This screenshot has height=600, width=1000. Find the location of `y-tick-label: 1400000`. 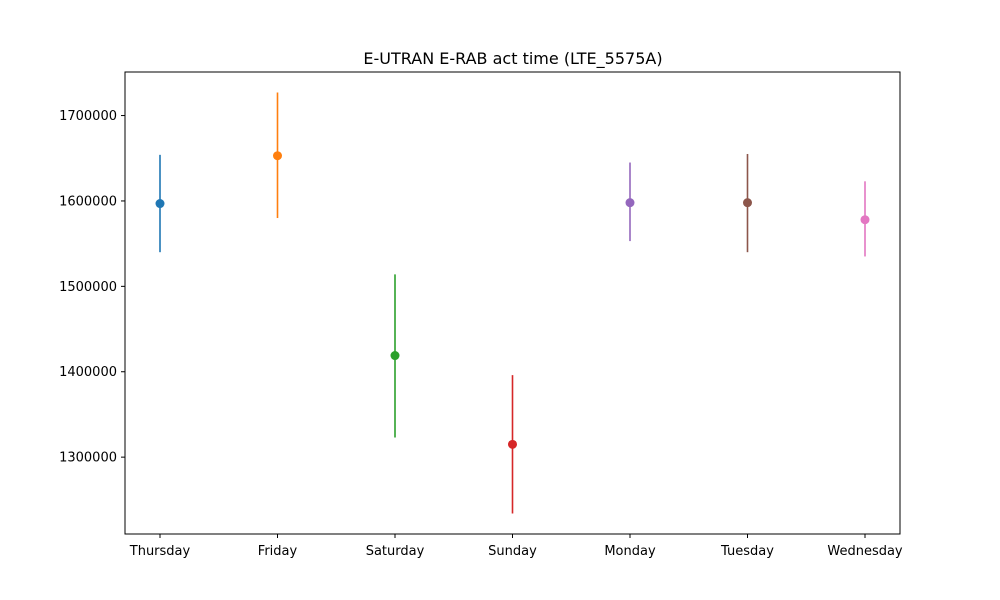

y-tick-label: 1400000 is located at coordinates (88, 372).